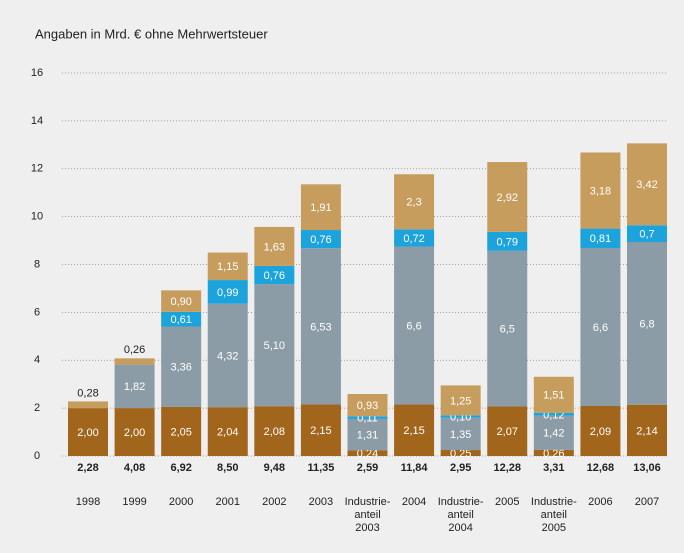 The width and height of the screenshot is (684, 553). Describe the element at coordinates (151, 33) in the screenshot. I see `chart-title: Angaben in Mrd. € ohne Mehrwertsteuer` at that location.